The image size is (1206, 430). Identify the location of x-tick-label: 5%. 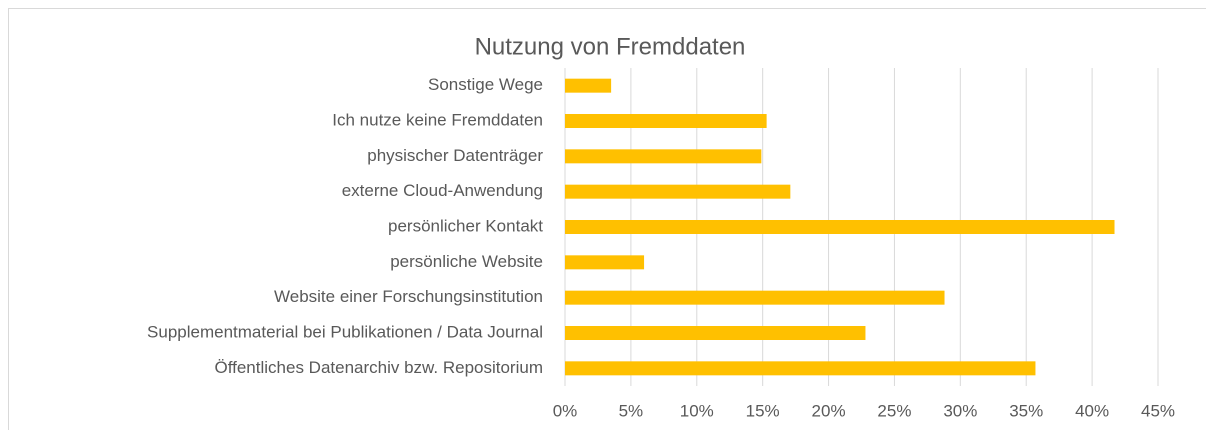
(631, 410).